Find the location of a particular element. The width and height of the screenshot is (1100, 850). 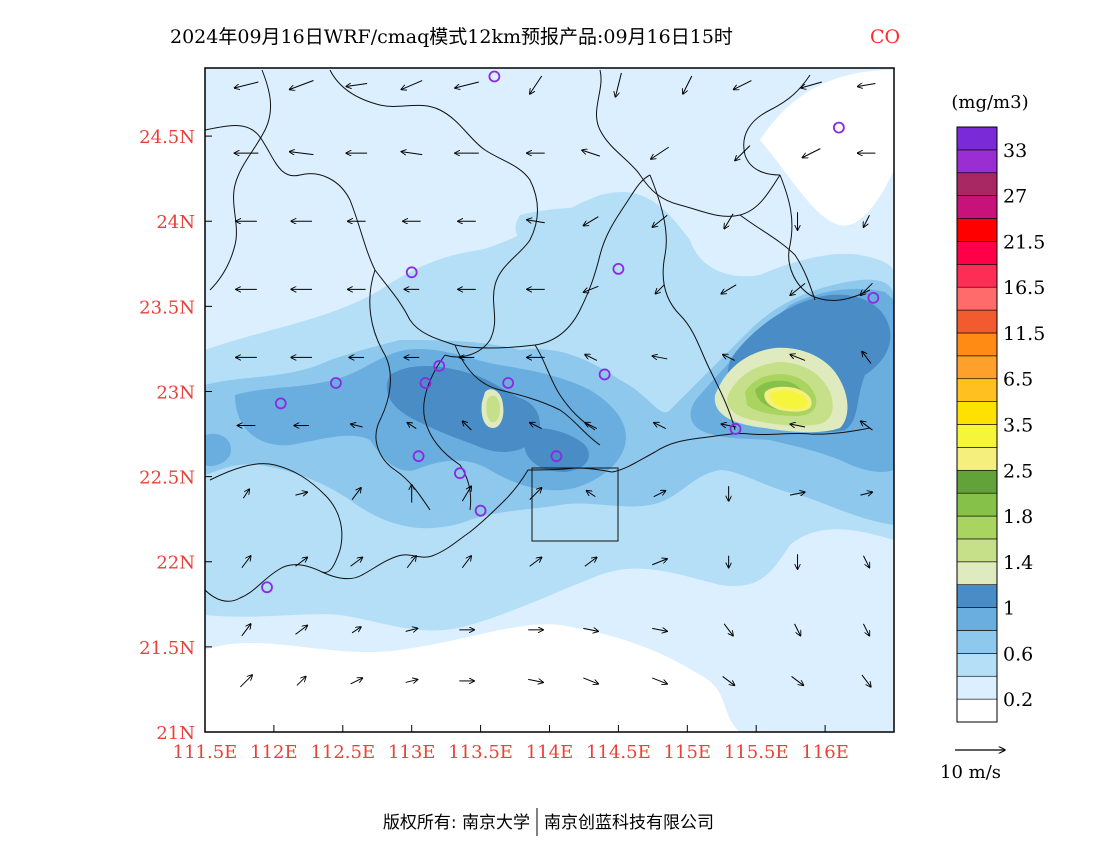

wind-reference: 10 m/s is located at coordinates (972, 766).